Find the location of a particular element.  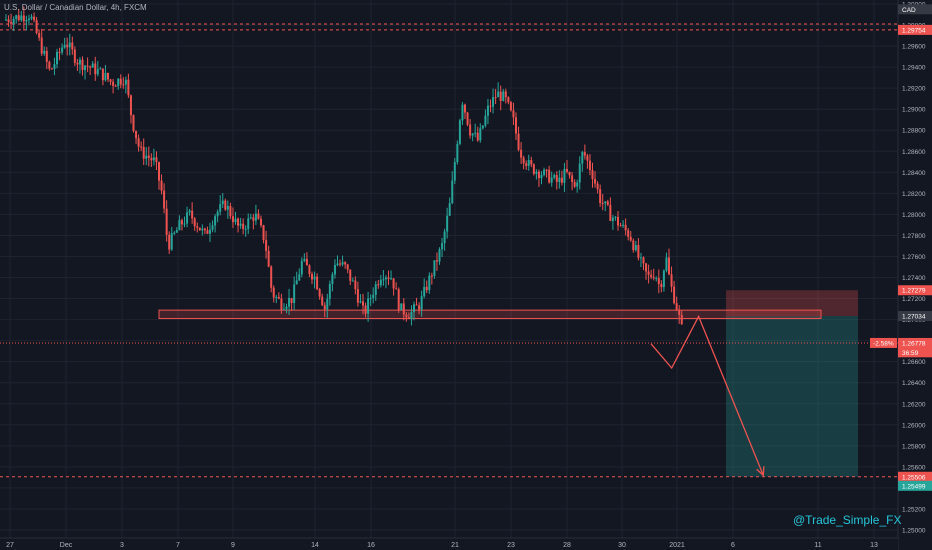

time-axis-background is located at coordinates (449, 544).